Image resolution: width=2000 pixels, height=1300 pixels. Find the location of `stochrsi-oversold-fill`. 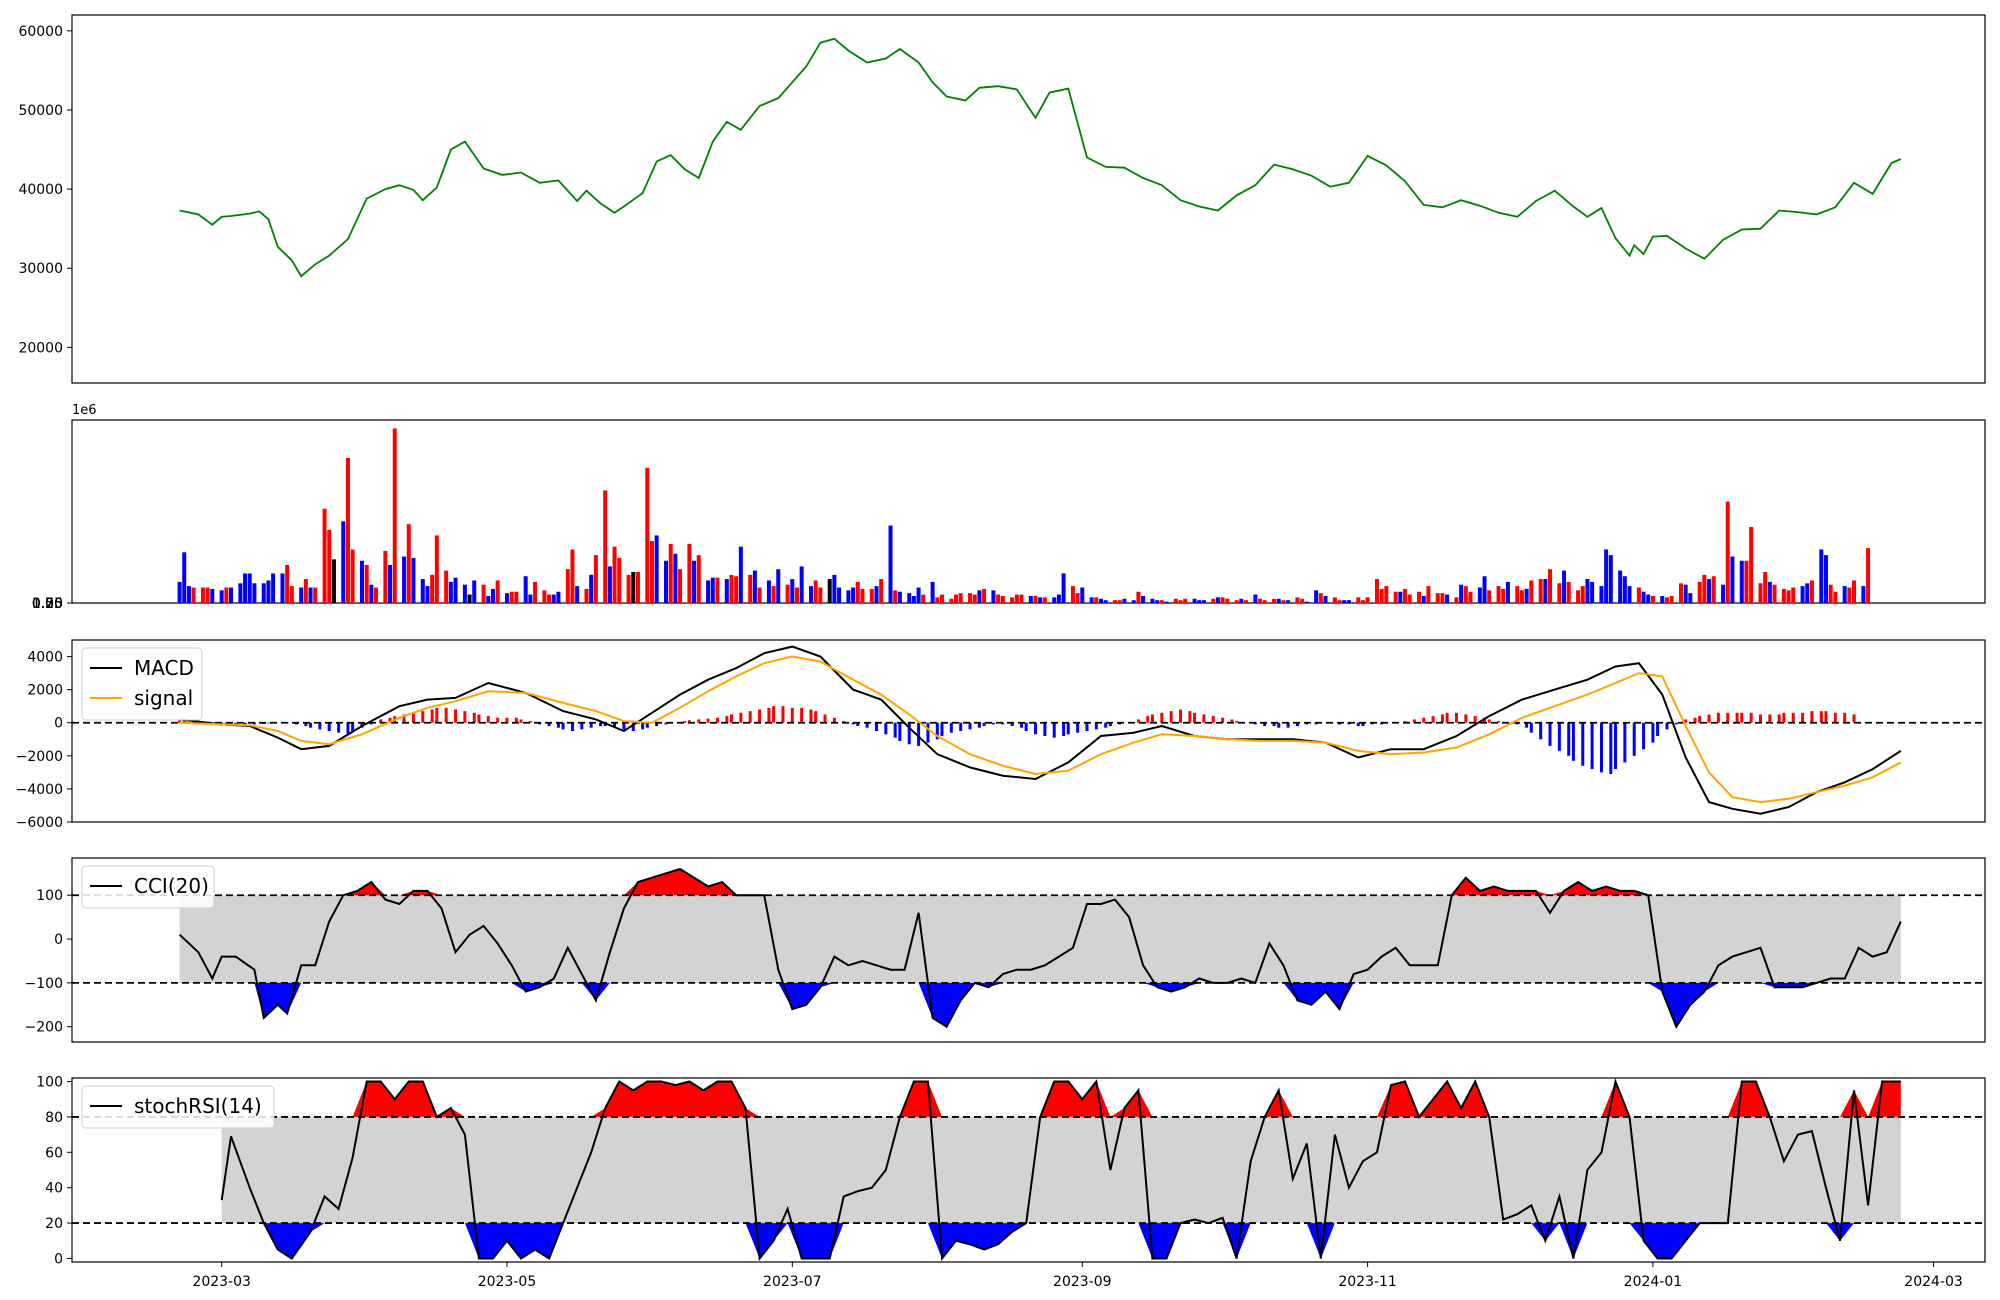

stochrsi-oversold-fill is located at coordinates (1061, 1241).